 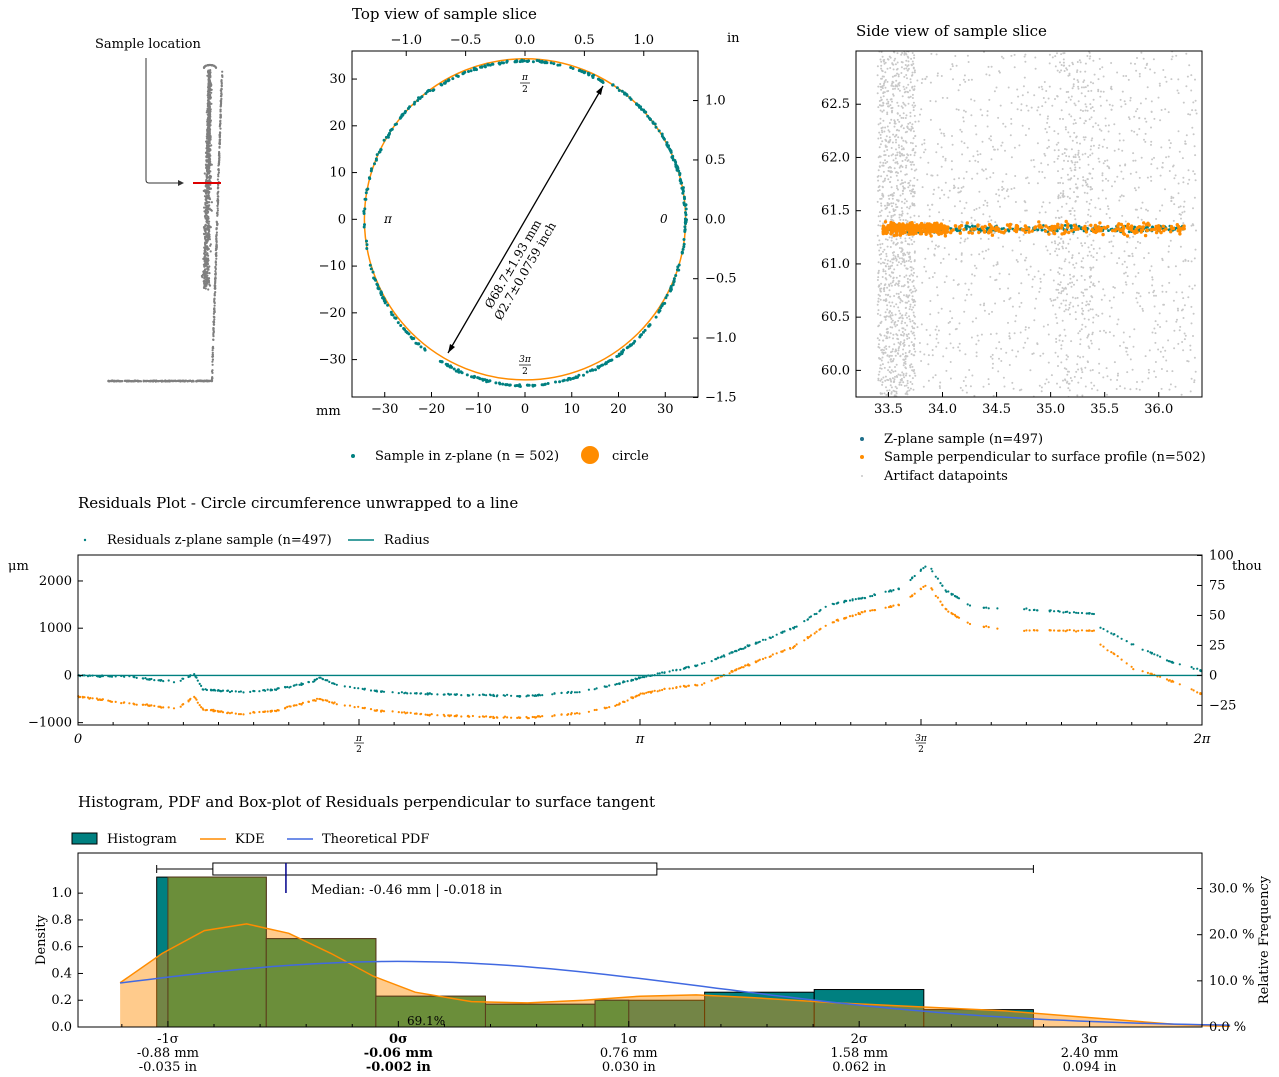 I want to click on x-tick-label: 0, so click(x=525, y=409).